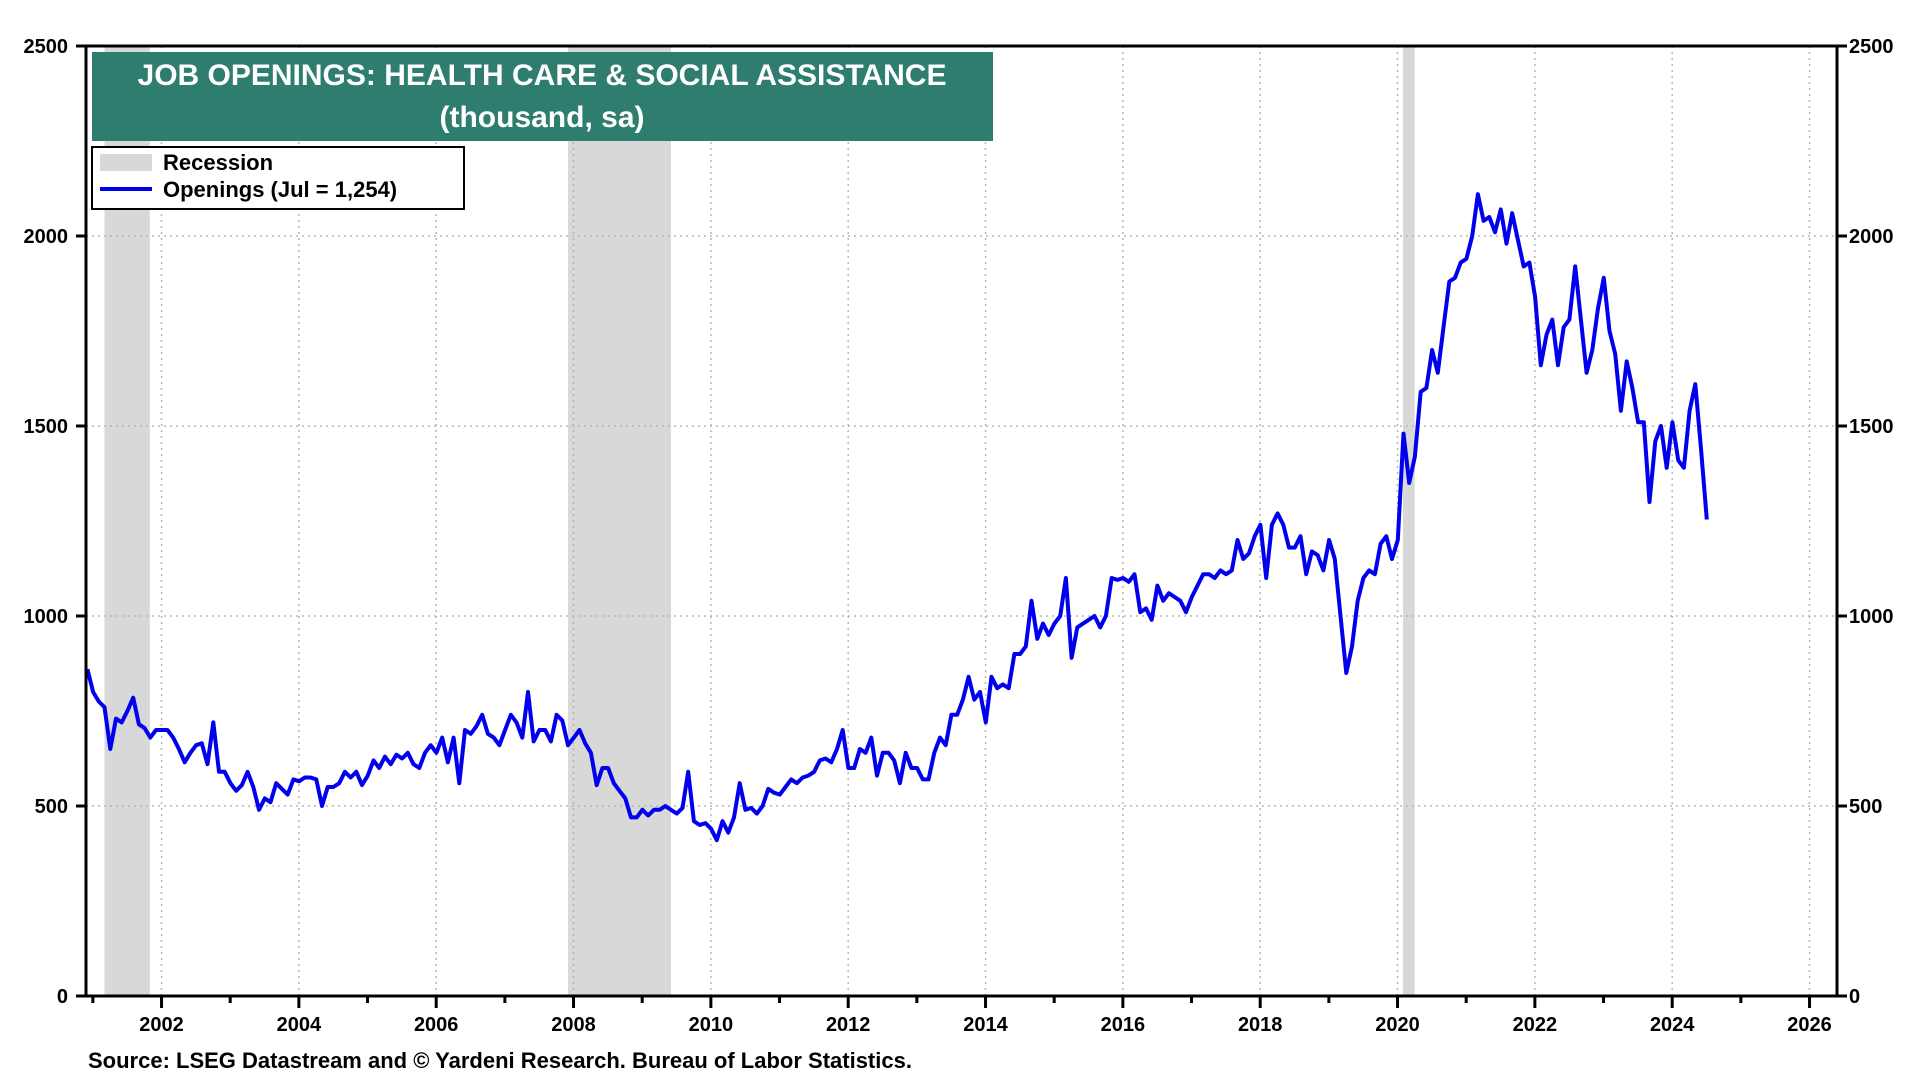 This screenshot has width=1920, height=1080. I want to click on chart-subtitle: (thousand, sa), so click(541, 117).